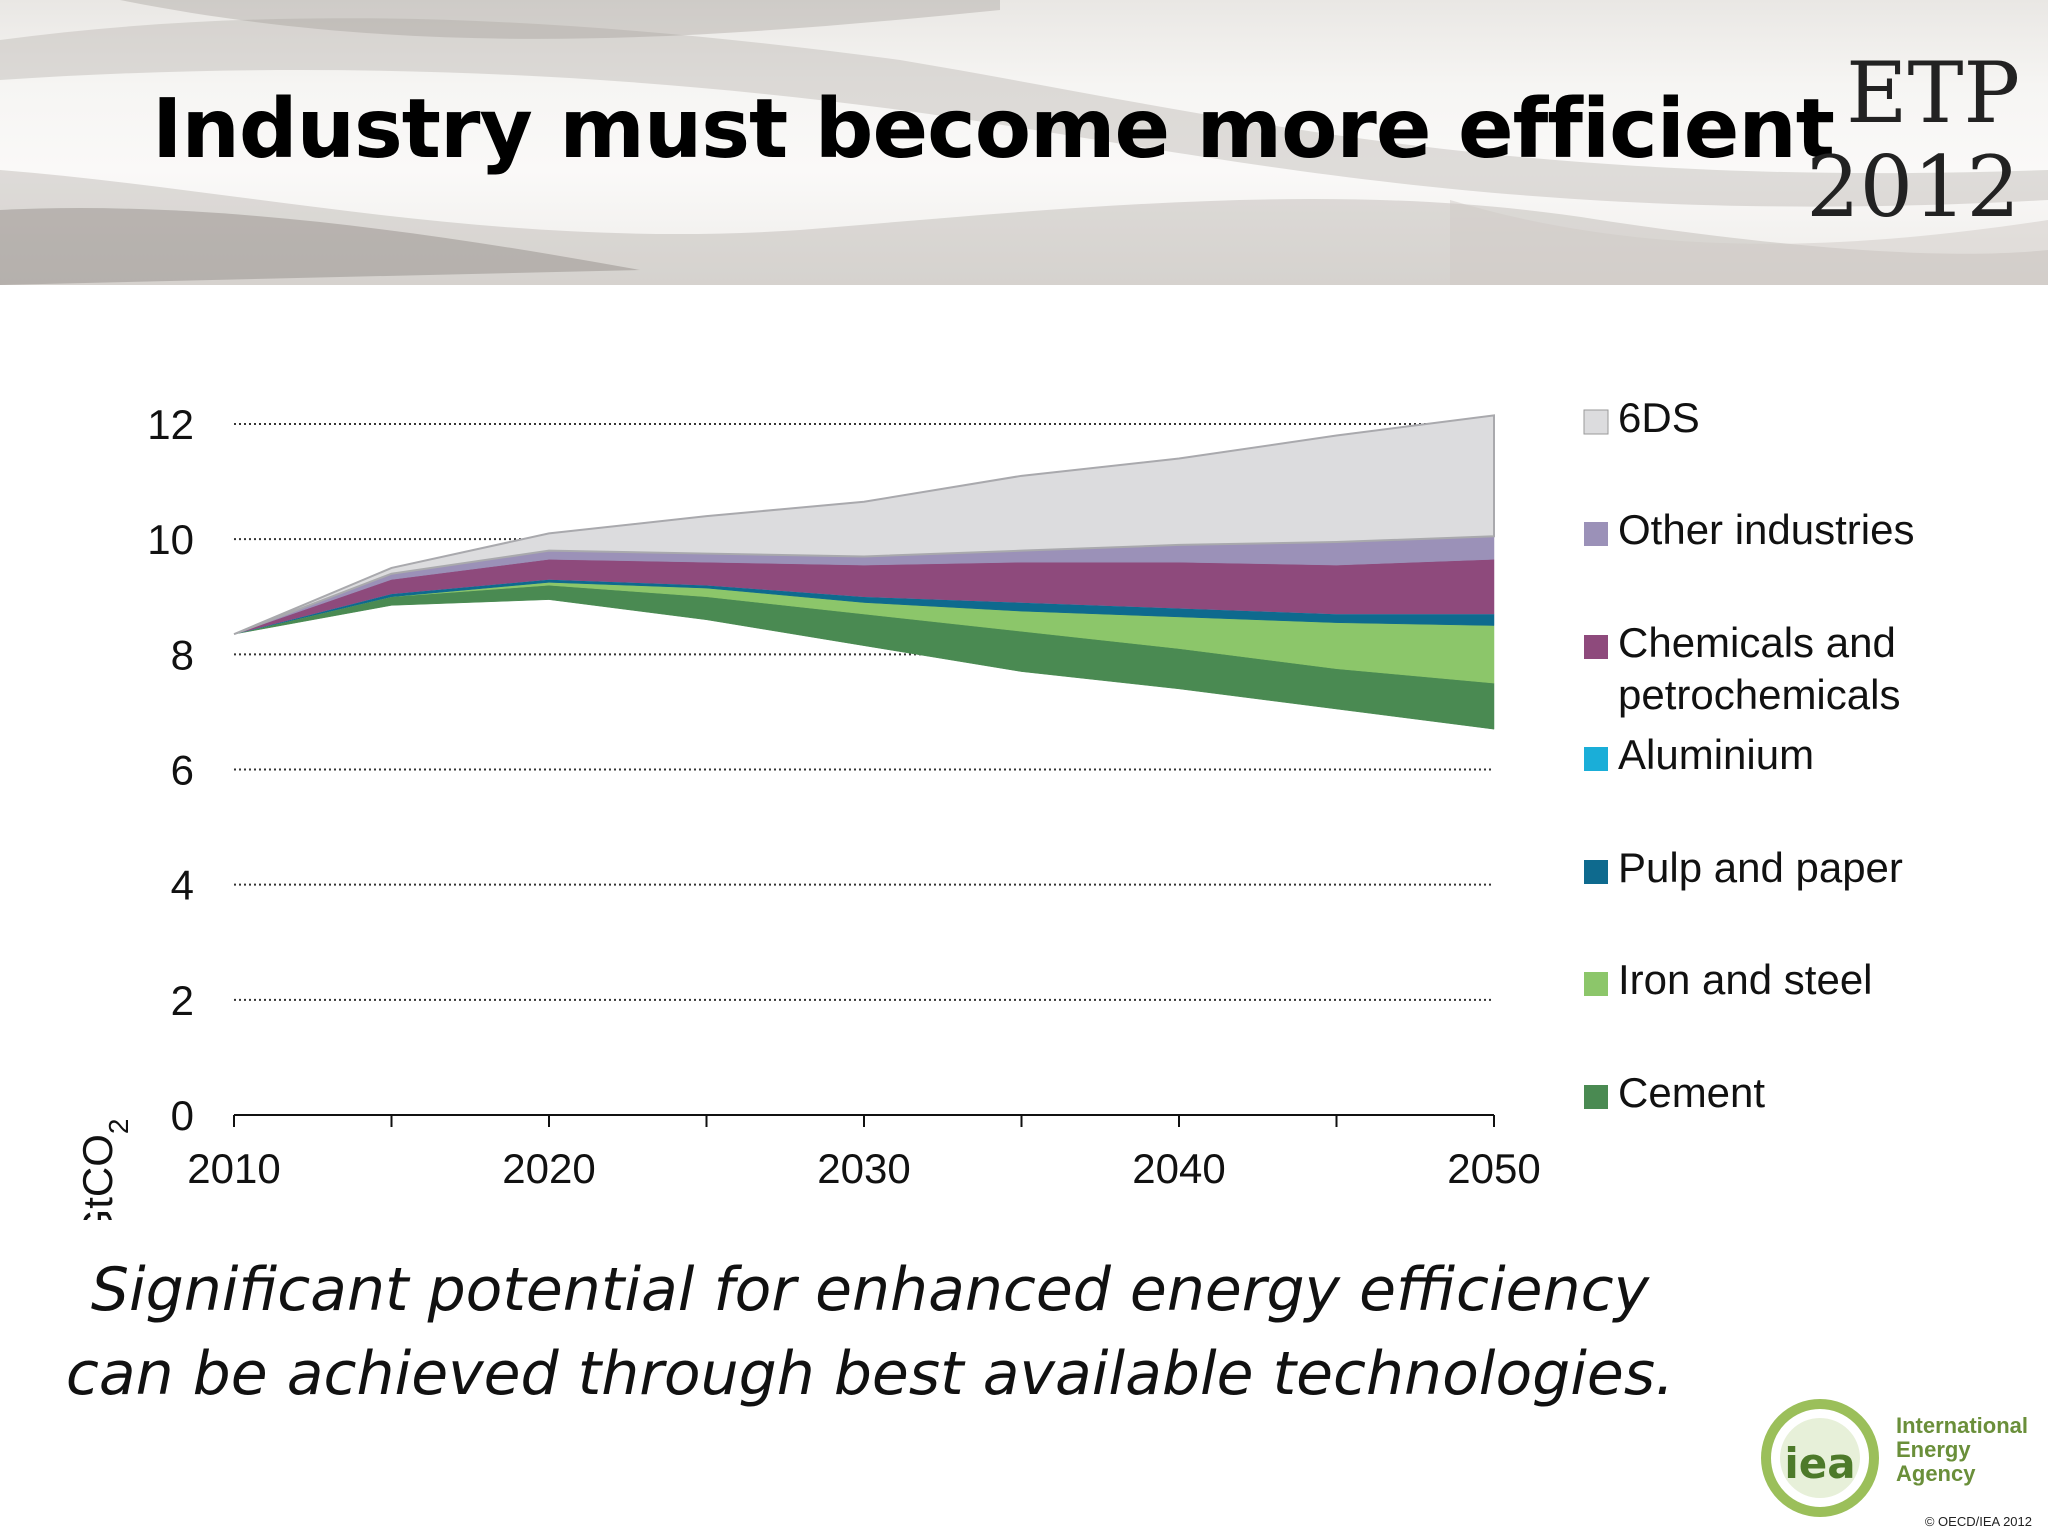  Describe the element at coordinates (1819, 1463) in the screenshot. I see `iea-logo-mark: iea` at that location.